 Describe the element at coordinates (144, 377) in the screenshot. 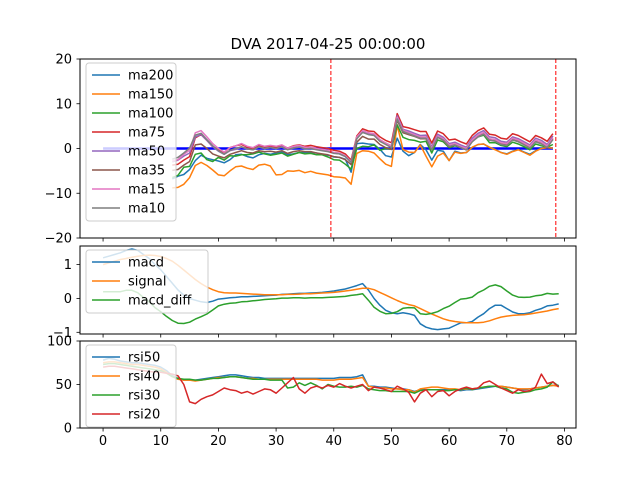

I see `legend-label-rsi40: rsi40` at that location.